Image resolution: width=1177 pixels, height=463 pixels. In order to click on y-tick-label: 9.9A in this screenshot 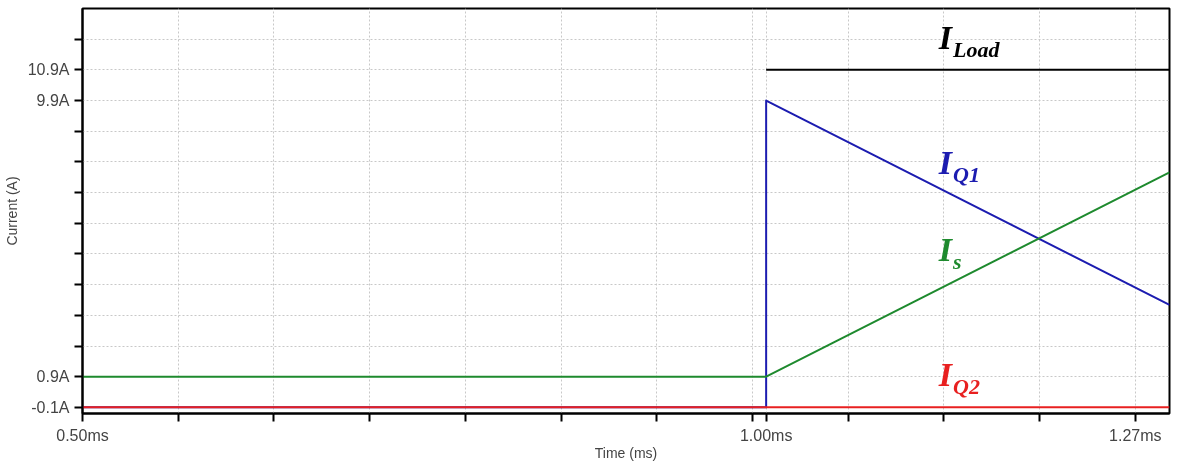, I will do `click(53, 101)`.